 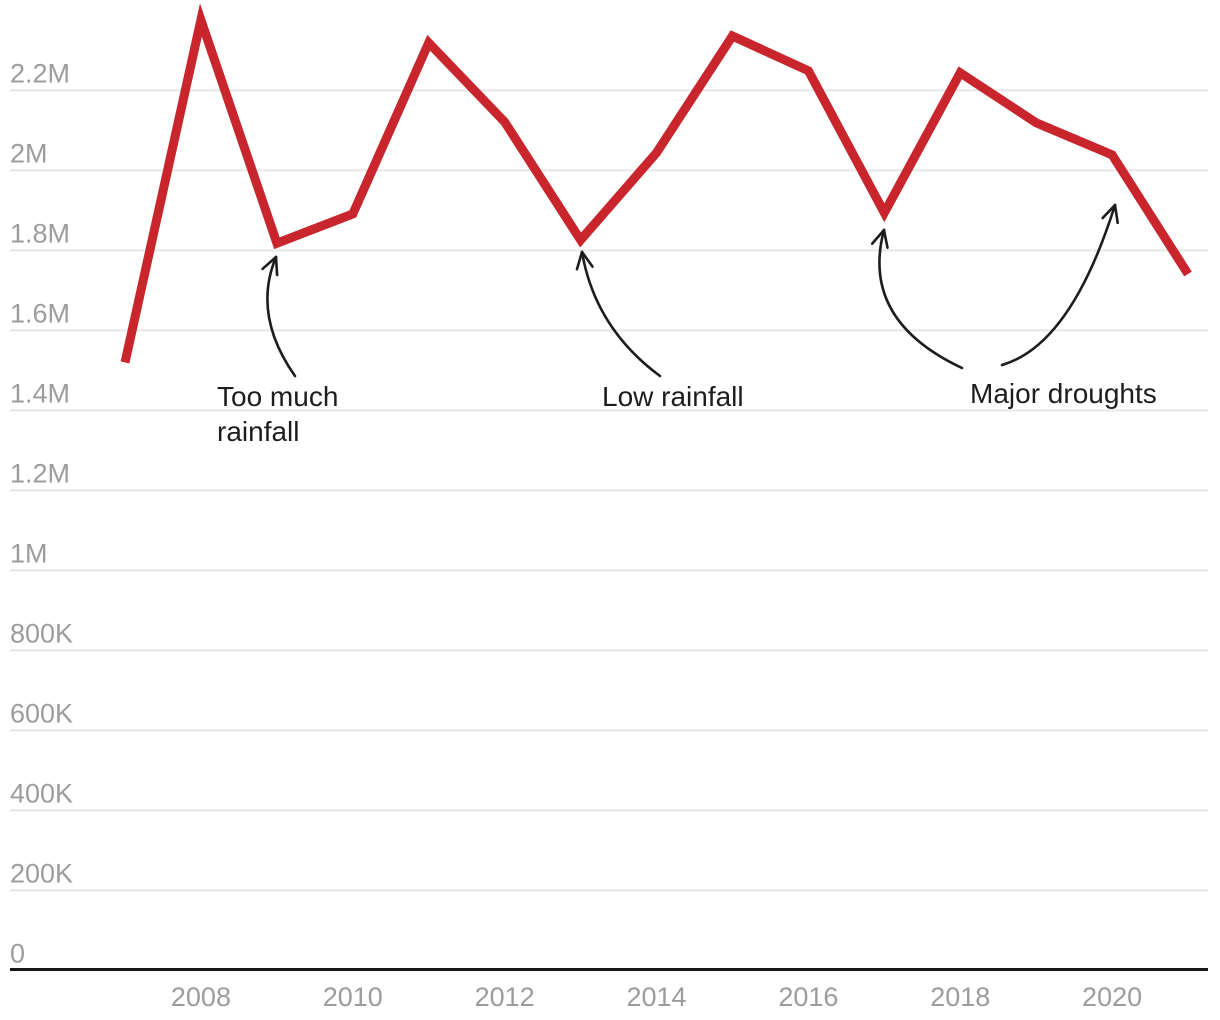 What do you see at coordinates (673, 396) in the screenshot?
I see `annotation-label-low-rainfall: Low rainfall` at bounding box center [673, 396].